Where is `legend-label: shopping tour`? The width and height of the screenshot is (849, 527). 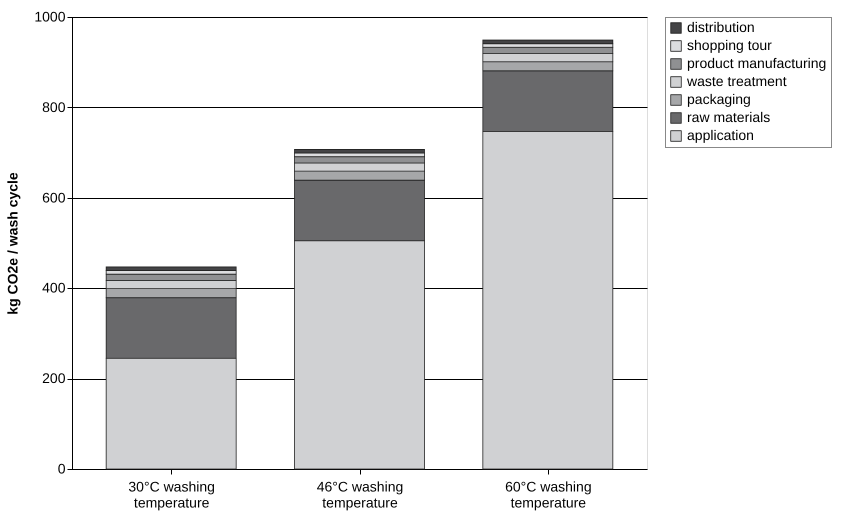 legend-label: shopping tour is located at coordinates (729, 45).